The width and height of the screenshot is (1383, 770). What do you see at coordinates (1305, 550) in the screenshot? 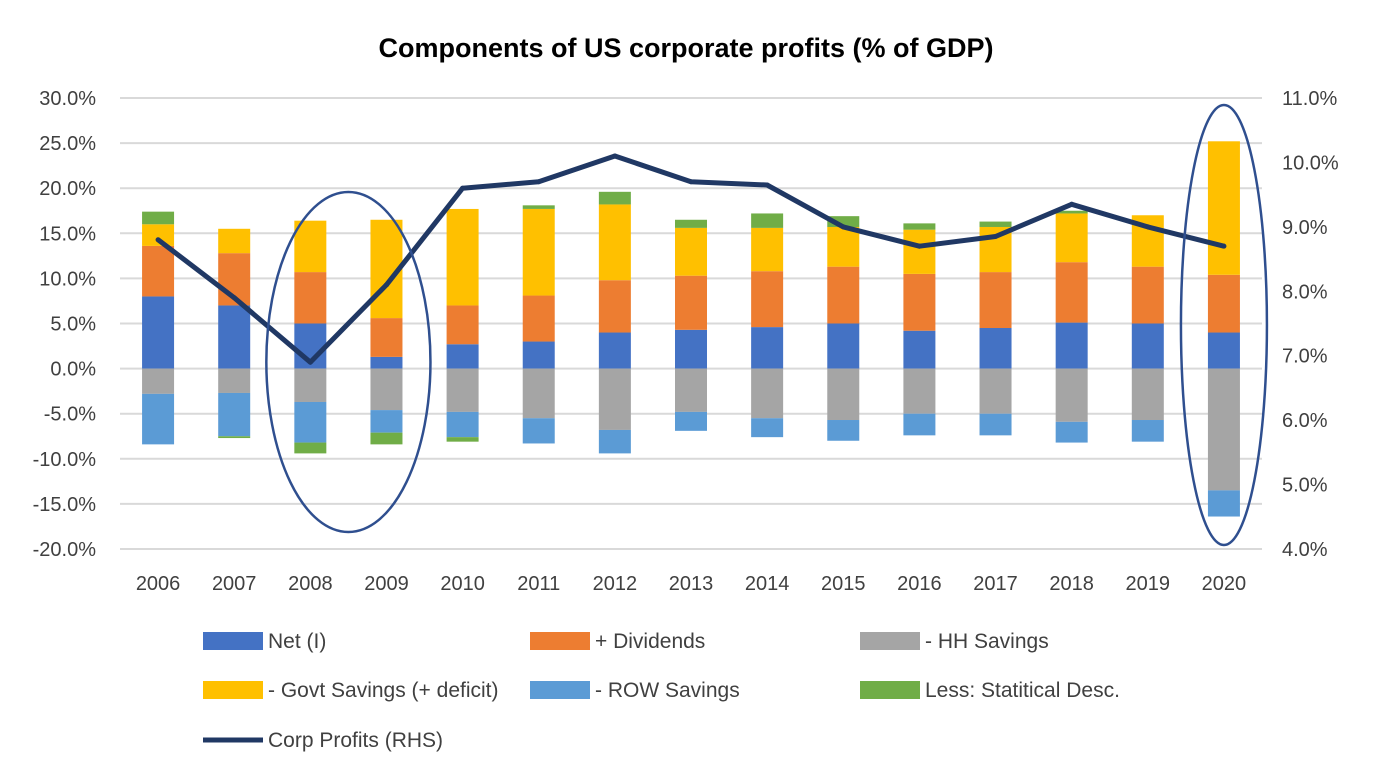
I see `y-right-tick-label: 4.0%` at bounding box center [1305, 550].